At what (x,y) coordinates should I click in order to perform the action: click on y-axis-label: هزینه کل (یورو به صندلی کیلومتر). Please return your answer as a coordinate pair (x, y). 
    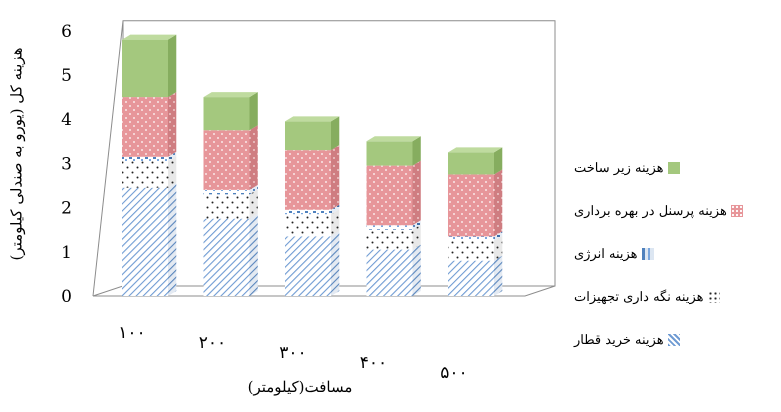
    Looking at the image, I should click on (17, 154).